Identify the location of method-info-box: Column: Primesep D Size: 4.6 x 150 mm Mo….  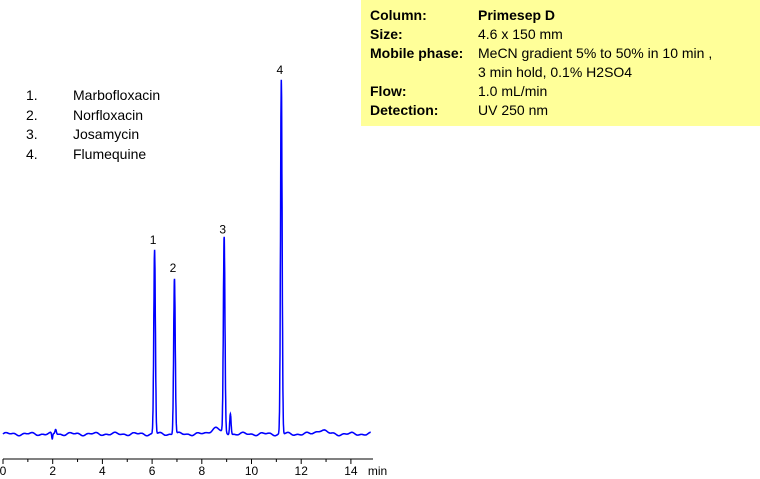
(560, 63).